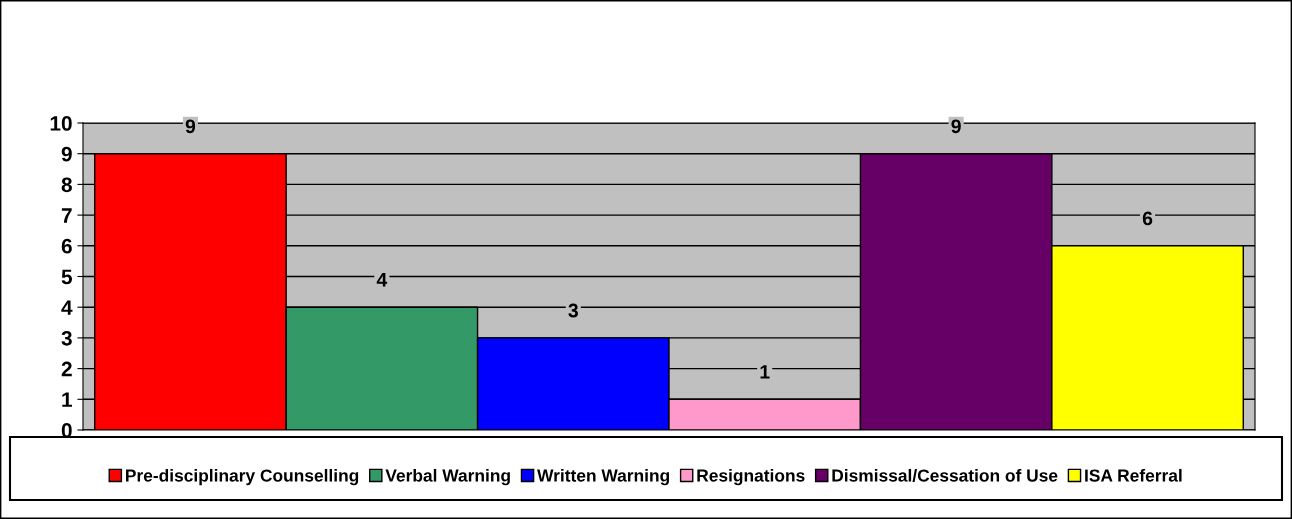 The width and height of the screenshot is (1292, 519). Describe the element at coordinates (447, 477) in the screenshot. I see `legend-label: Verbal Warning` at that location.